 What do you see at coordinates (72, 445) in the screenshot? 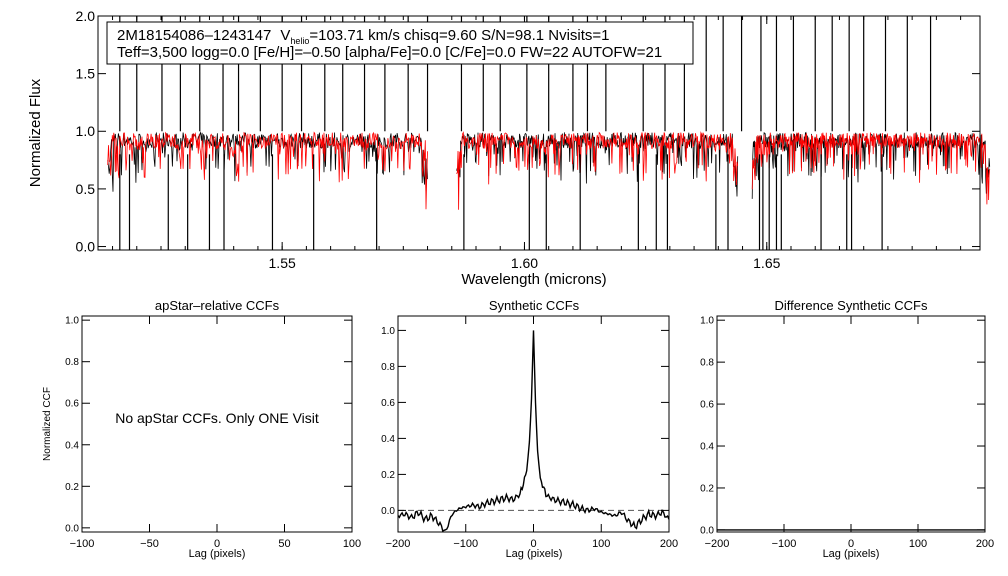
I see `apstar-ytick-label: 0.4` at bounding box center [72, 445].